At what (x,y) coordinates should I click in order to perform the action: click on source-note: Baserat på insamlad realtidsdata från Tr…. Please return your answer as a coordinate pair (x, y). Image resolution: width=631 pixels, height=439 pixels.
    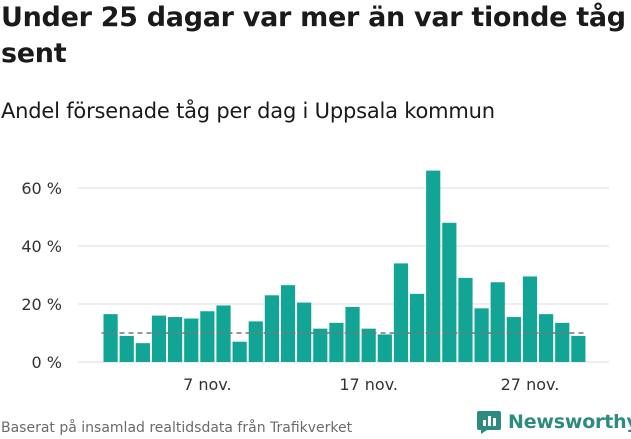
    Looking at the image, I should click on (177, 428).